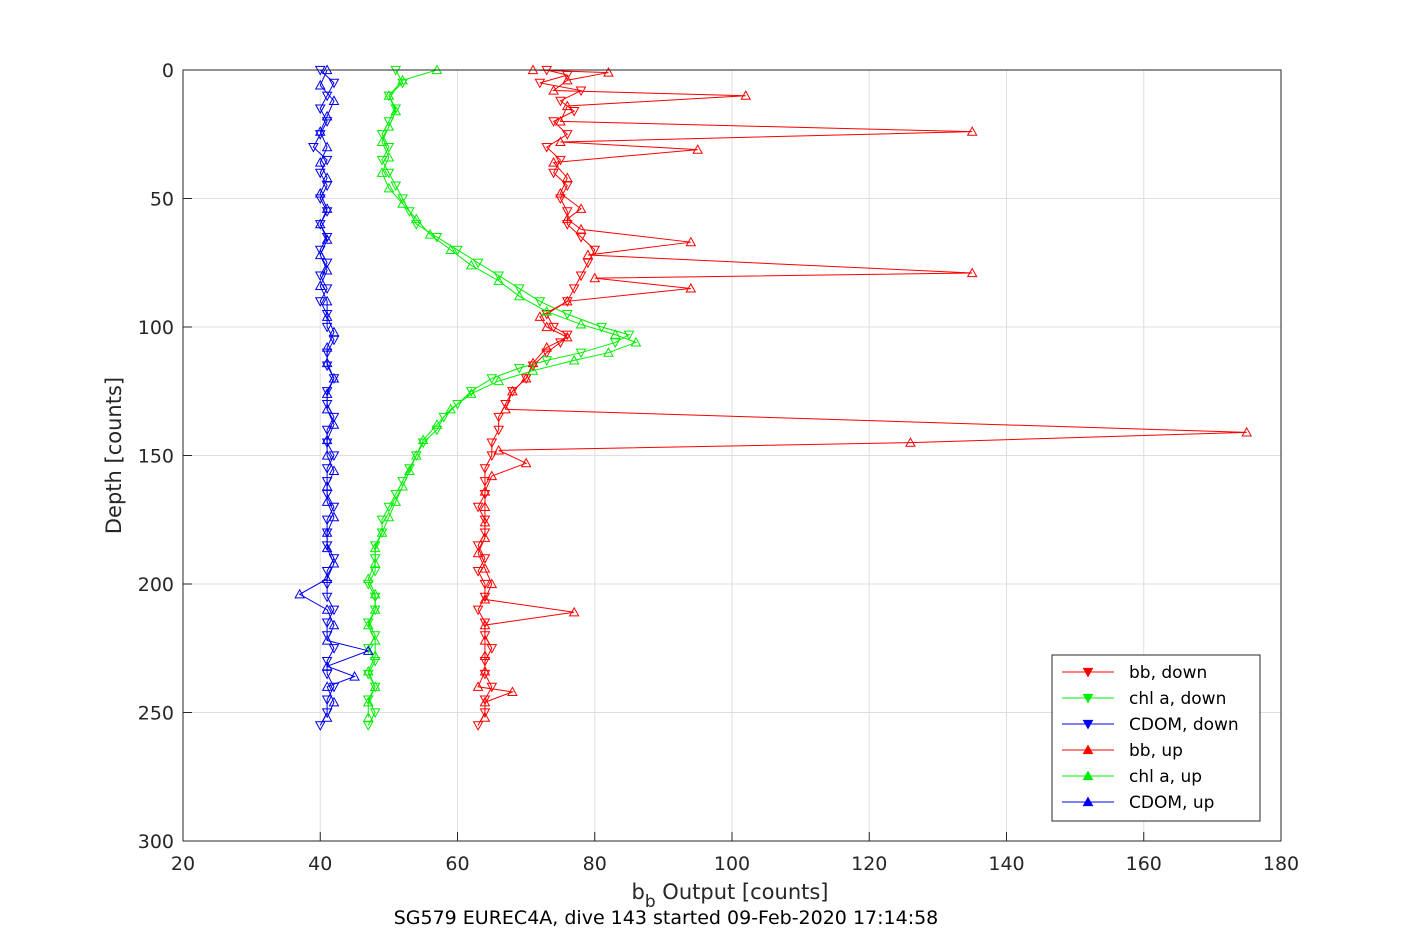 The image size is (1417, 945). I want to click on series-cdom-up, so click(334, 393).